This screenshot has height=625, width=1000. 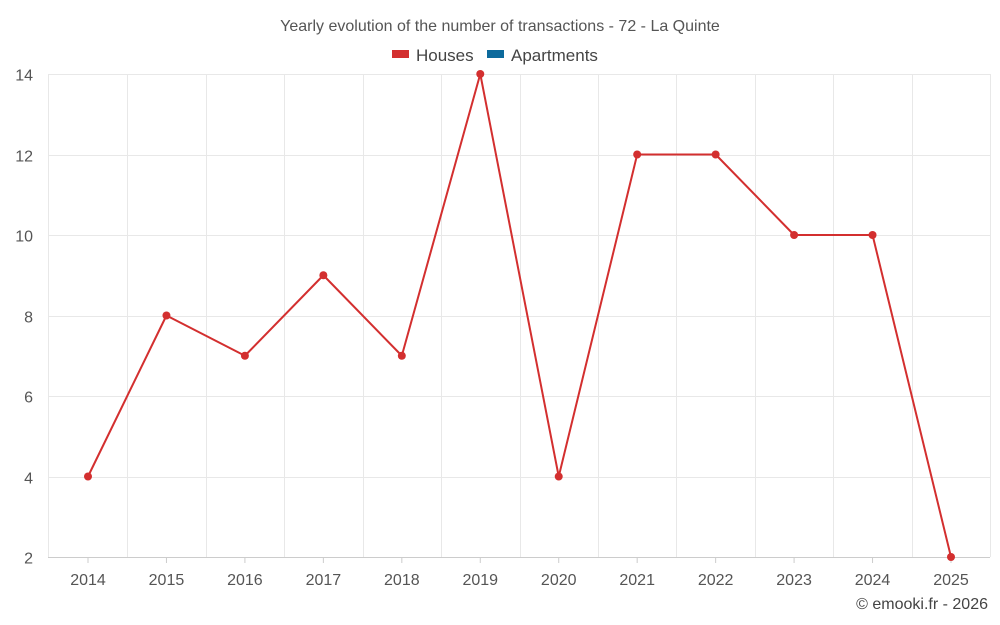 I want to click on legend-label-apartments: Apartments, so click(x=554, y=55).